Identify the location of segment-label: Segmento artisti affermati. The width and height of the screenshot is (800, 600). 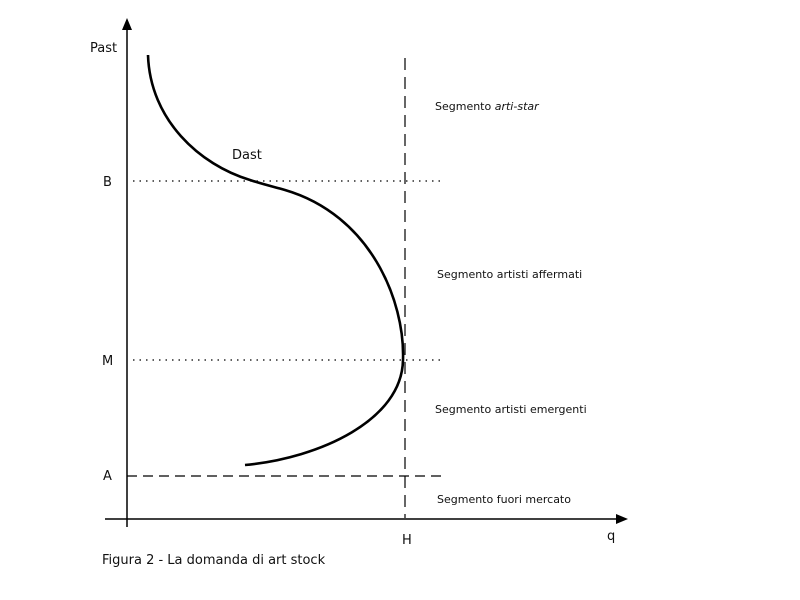
(509, 274).